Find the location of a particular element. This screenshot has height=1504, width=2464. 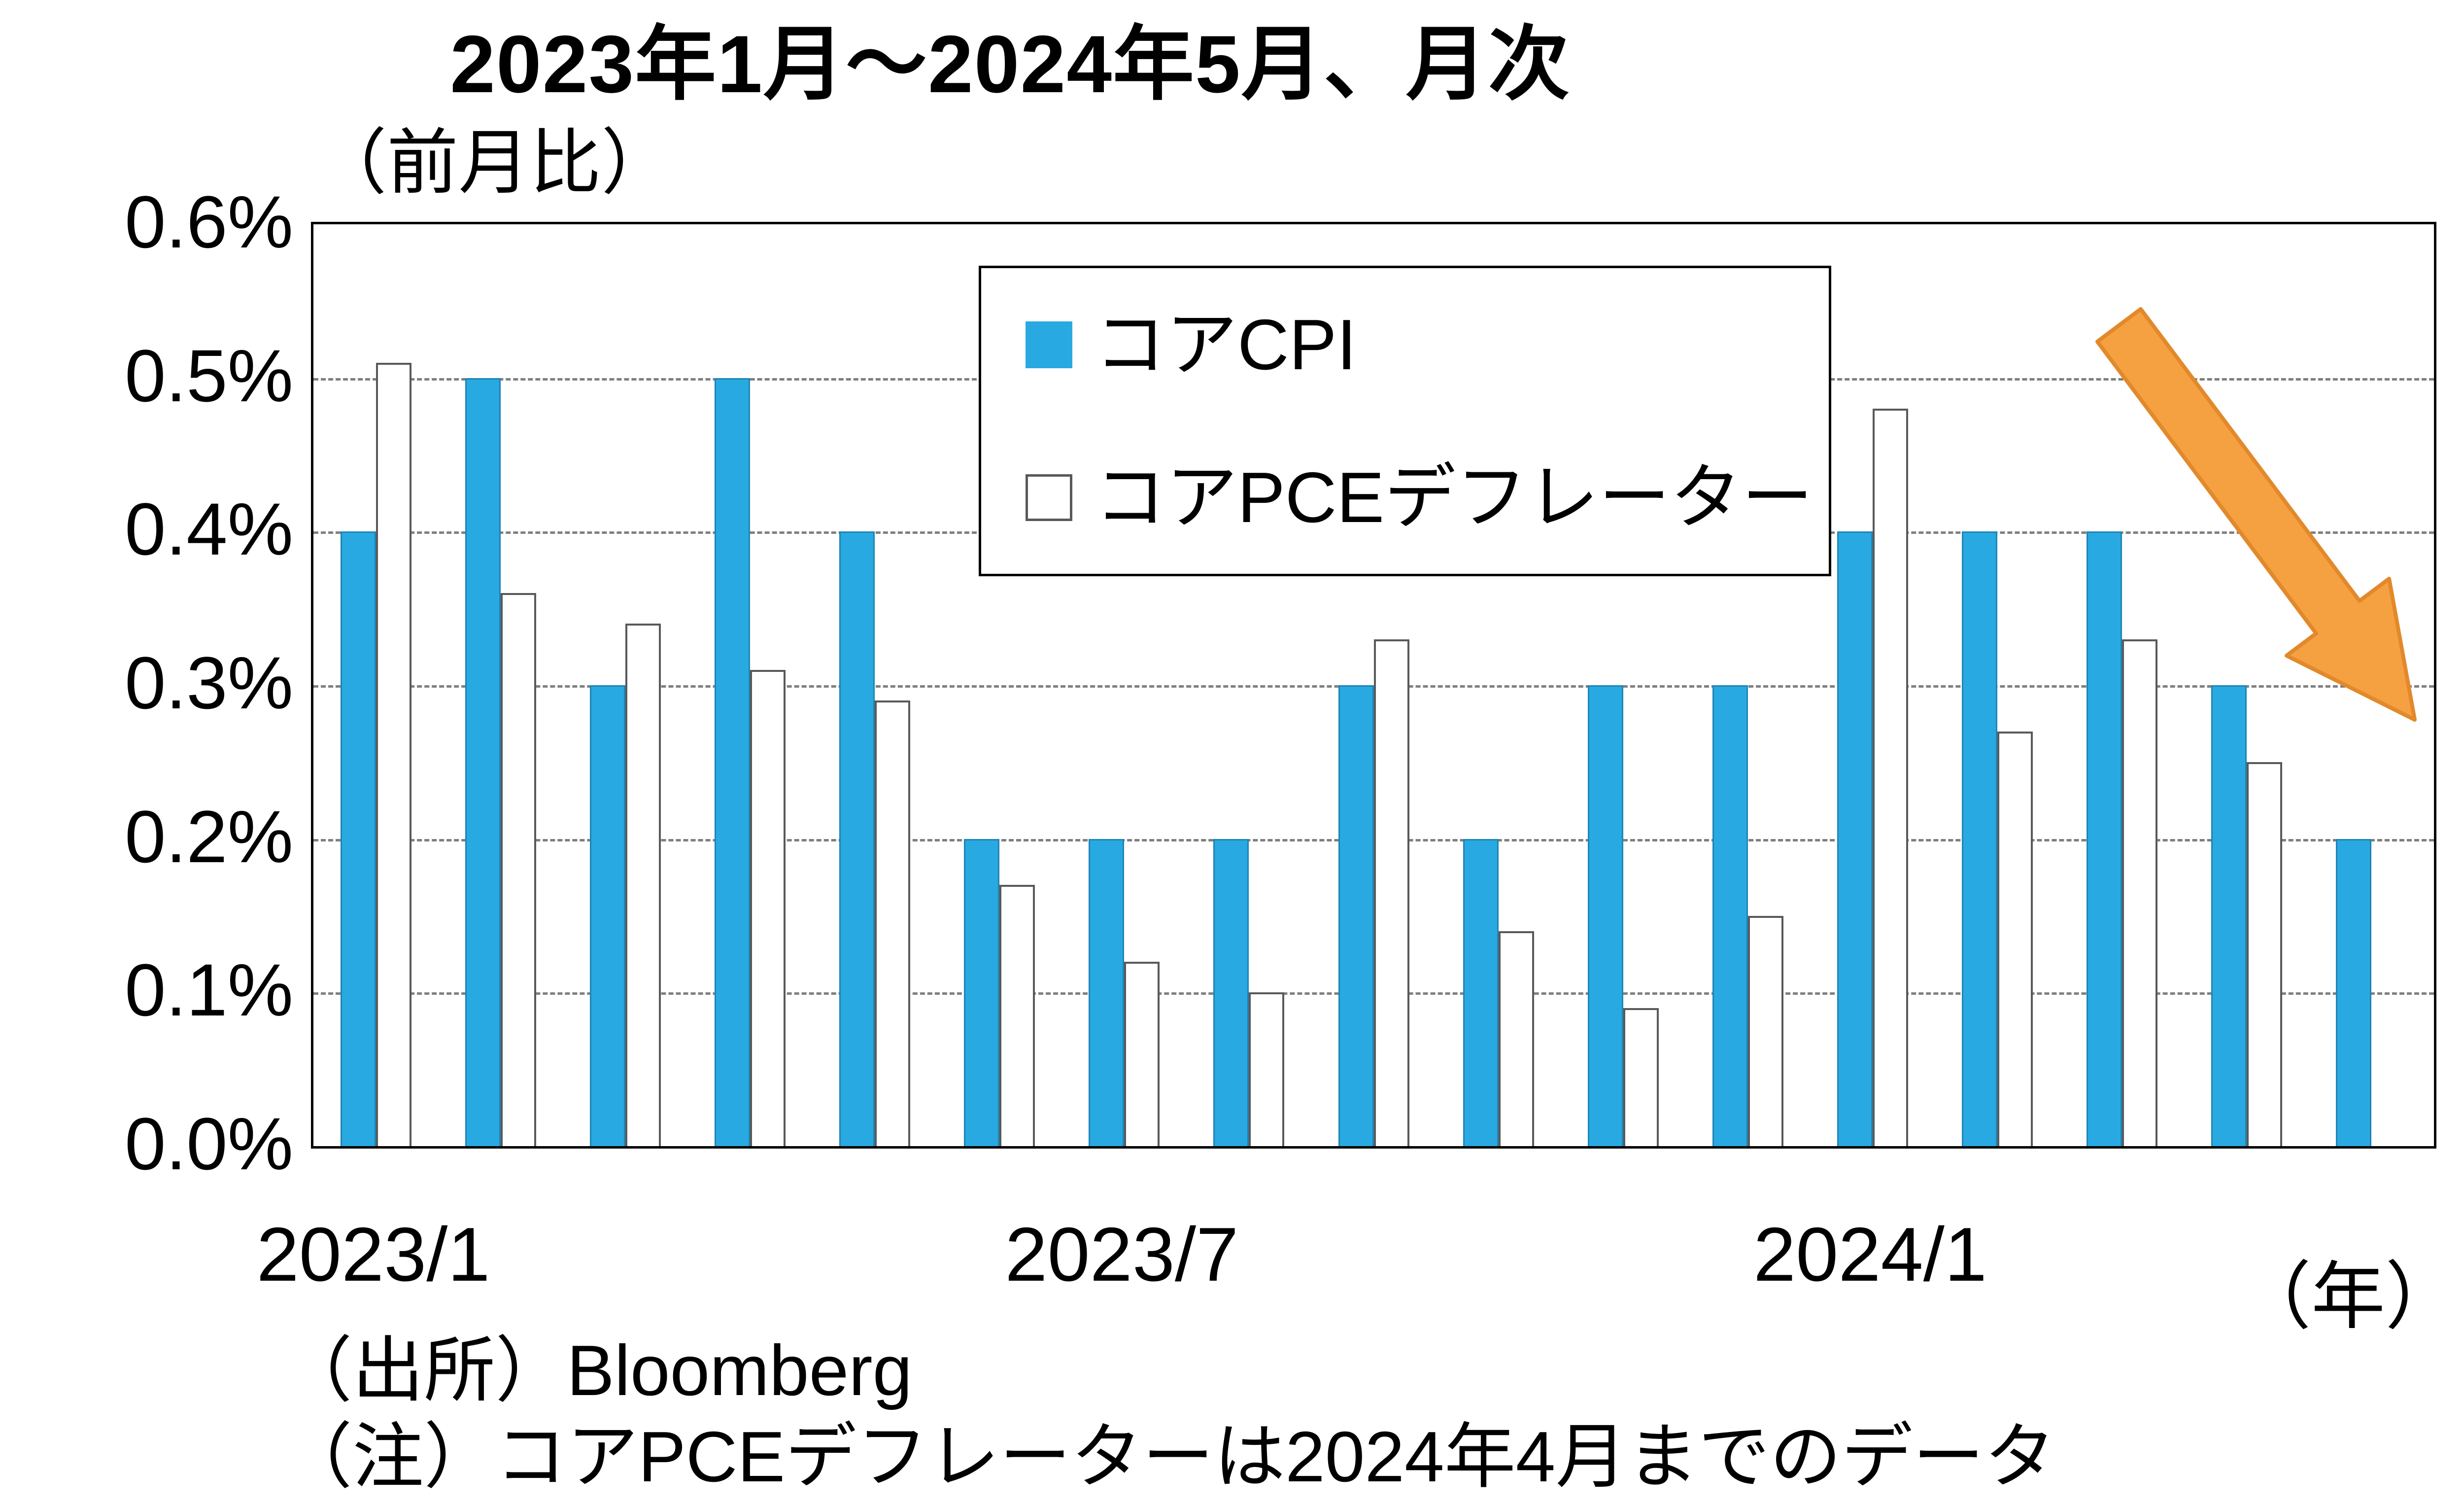

bar-pce-2024/4 is located at coordinates (2265, 954).